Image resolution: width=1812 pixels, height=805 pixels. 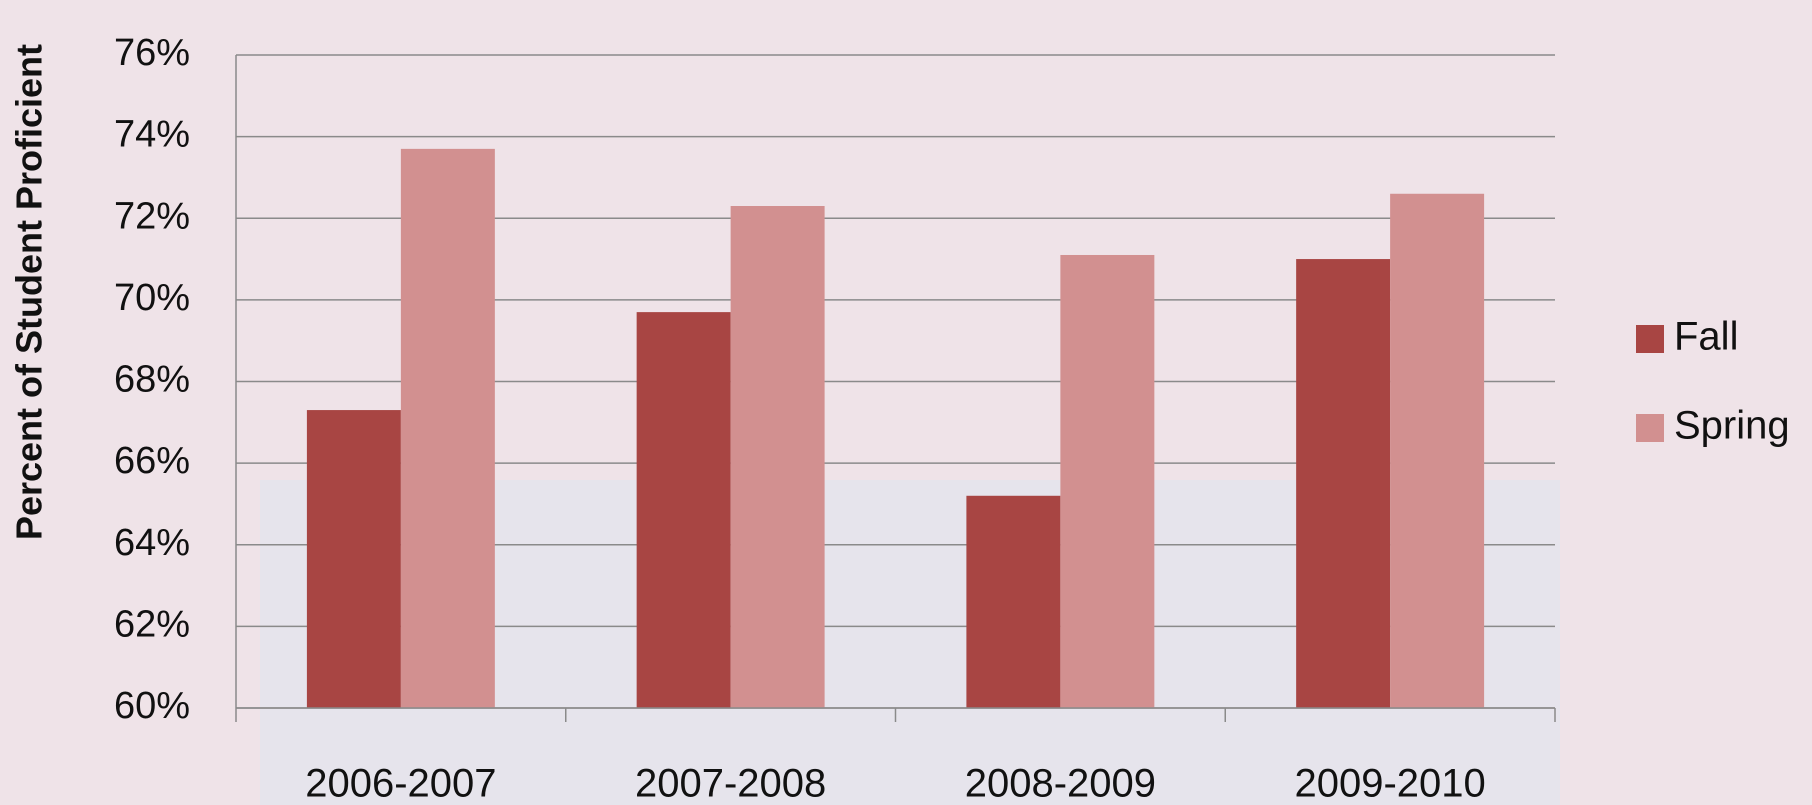 What do you see at coordinates (29, 292) in the screenshot?
I see `y-axis-label: Percent of Student Proficient` at bounding box center [29, 292].